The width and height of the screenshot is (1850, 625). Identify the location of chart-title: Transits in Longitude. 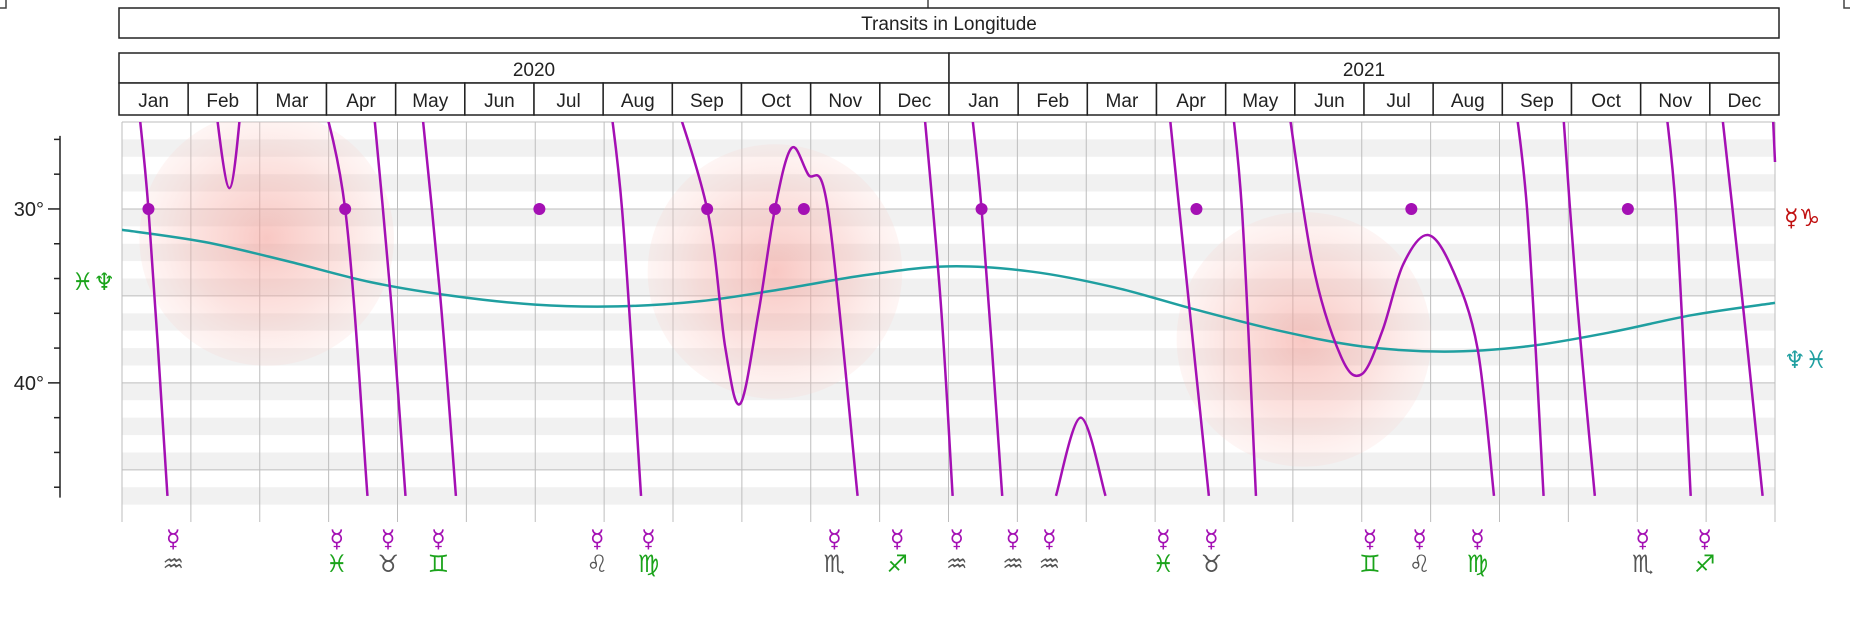
(949, 24).